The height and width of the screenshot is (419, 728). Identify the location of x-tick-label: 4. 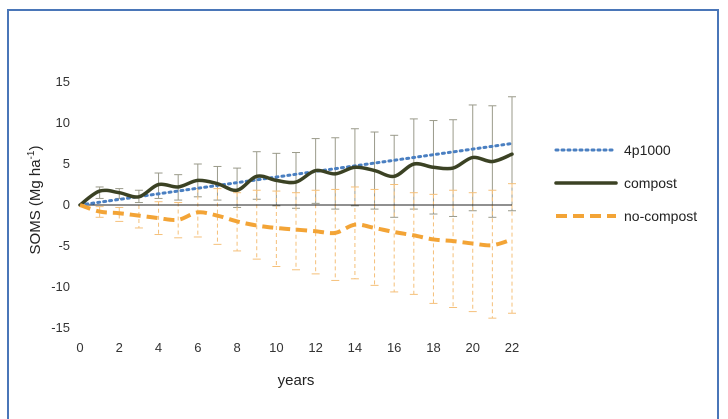
(158, 347).